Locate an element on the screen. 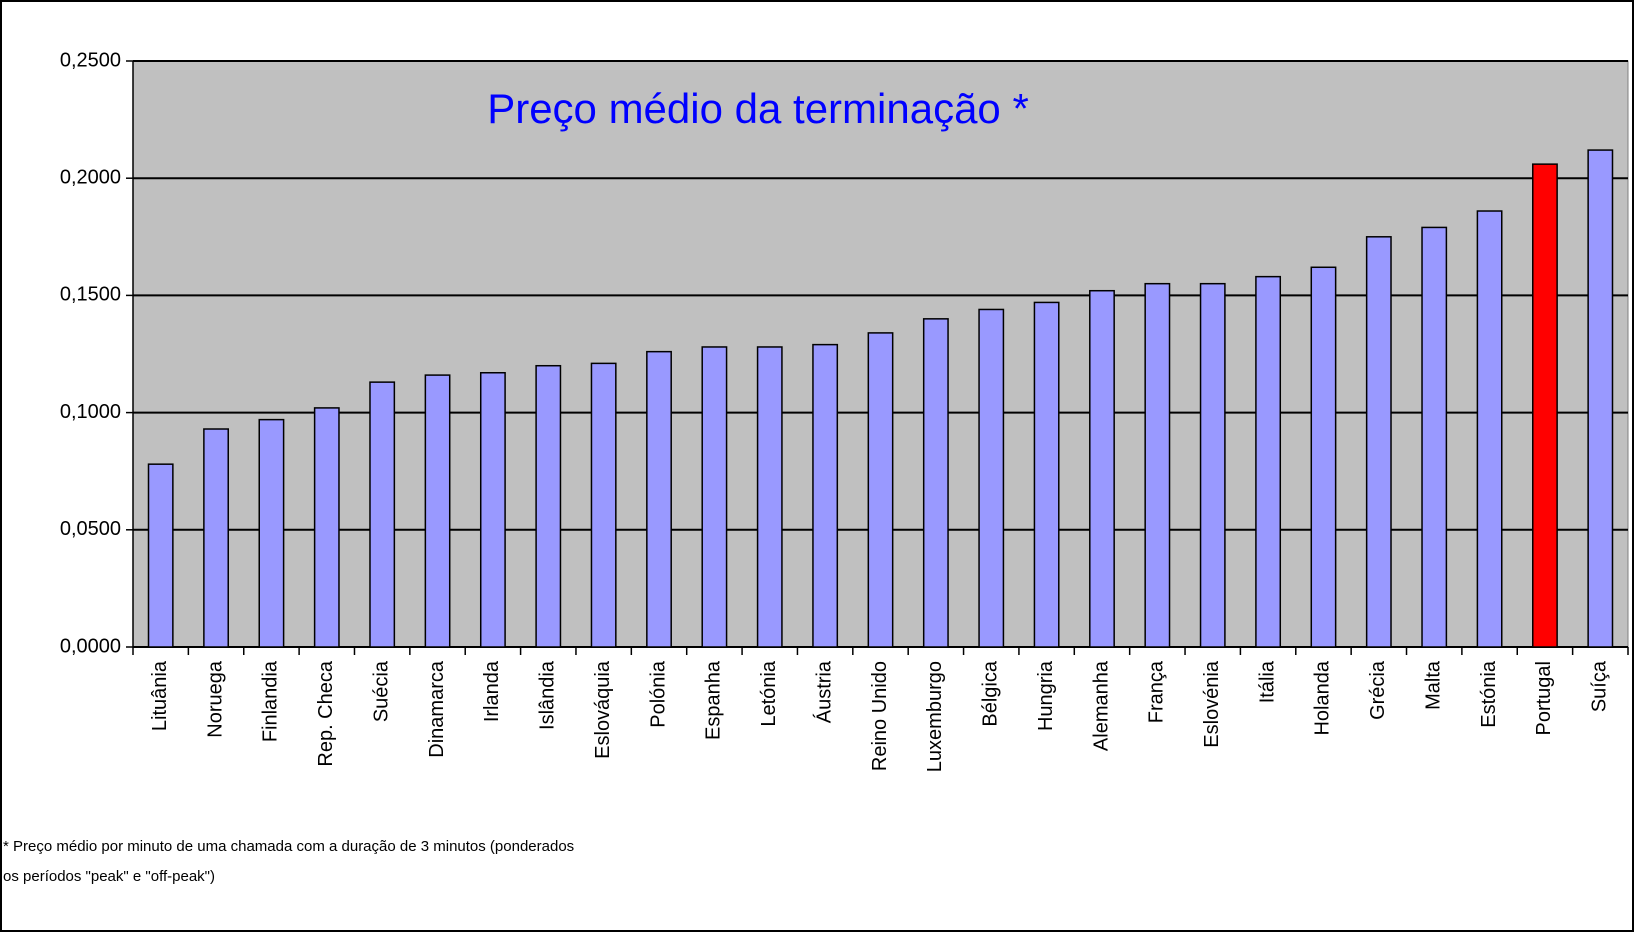 The height and width of the screenshot is (932, 1634). x-tick-label: Malta is located at coordinates (1433, 685).